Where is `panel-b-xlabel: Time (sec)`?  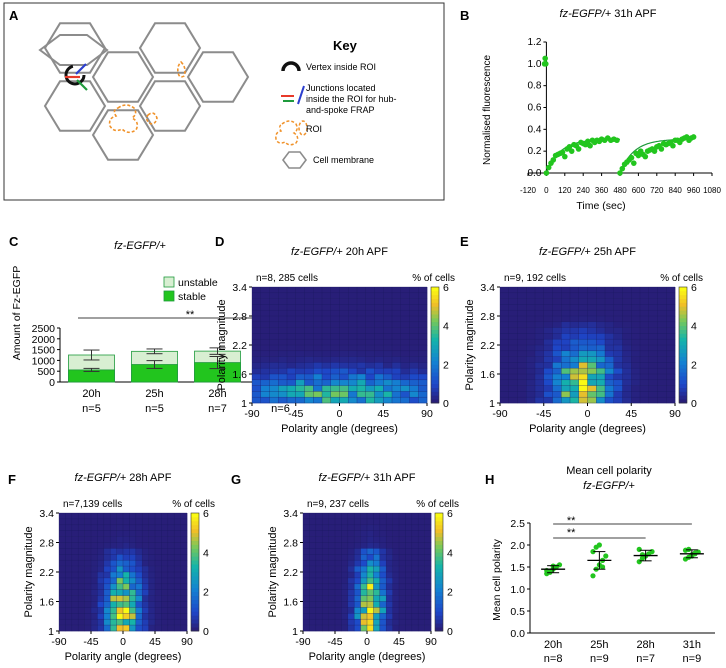
panel-b-xlabel: Time (sec) is located at coordinates (600, 206).